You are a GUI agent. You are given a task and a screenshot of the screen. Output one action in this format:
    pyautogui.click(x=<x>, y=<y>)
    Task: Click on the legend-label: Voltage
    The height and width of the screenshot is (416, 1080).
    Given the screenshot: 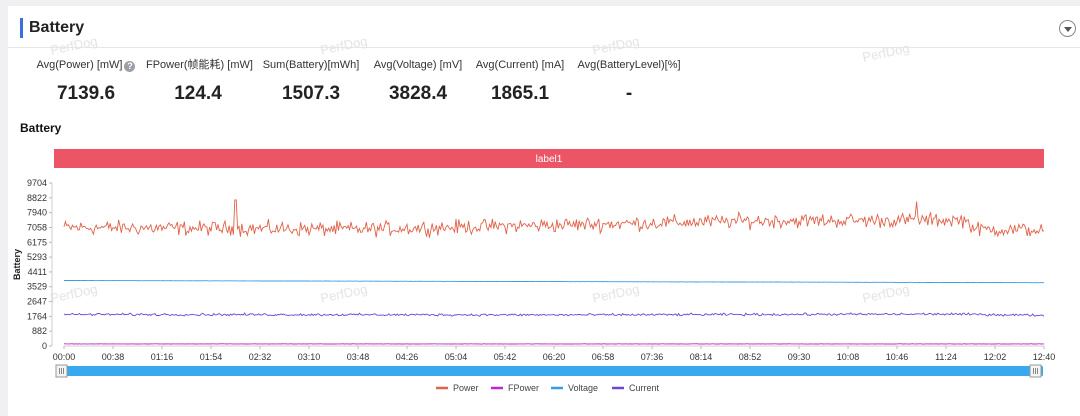 What is the action you would take?
    pyautogui.click(x=583, y=388)
    